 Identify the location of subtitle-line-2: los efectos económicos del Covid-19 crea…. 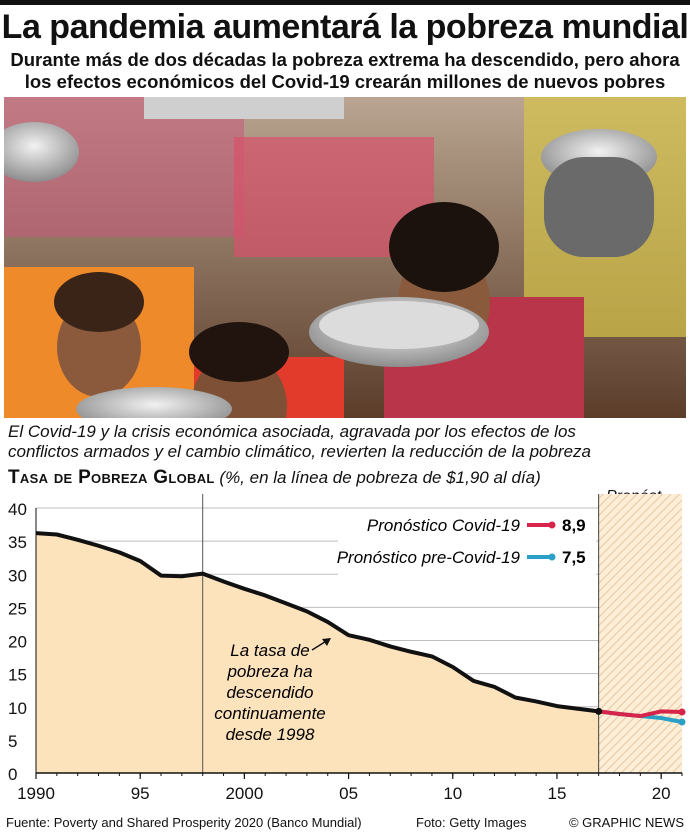
(345, 81).